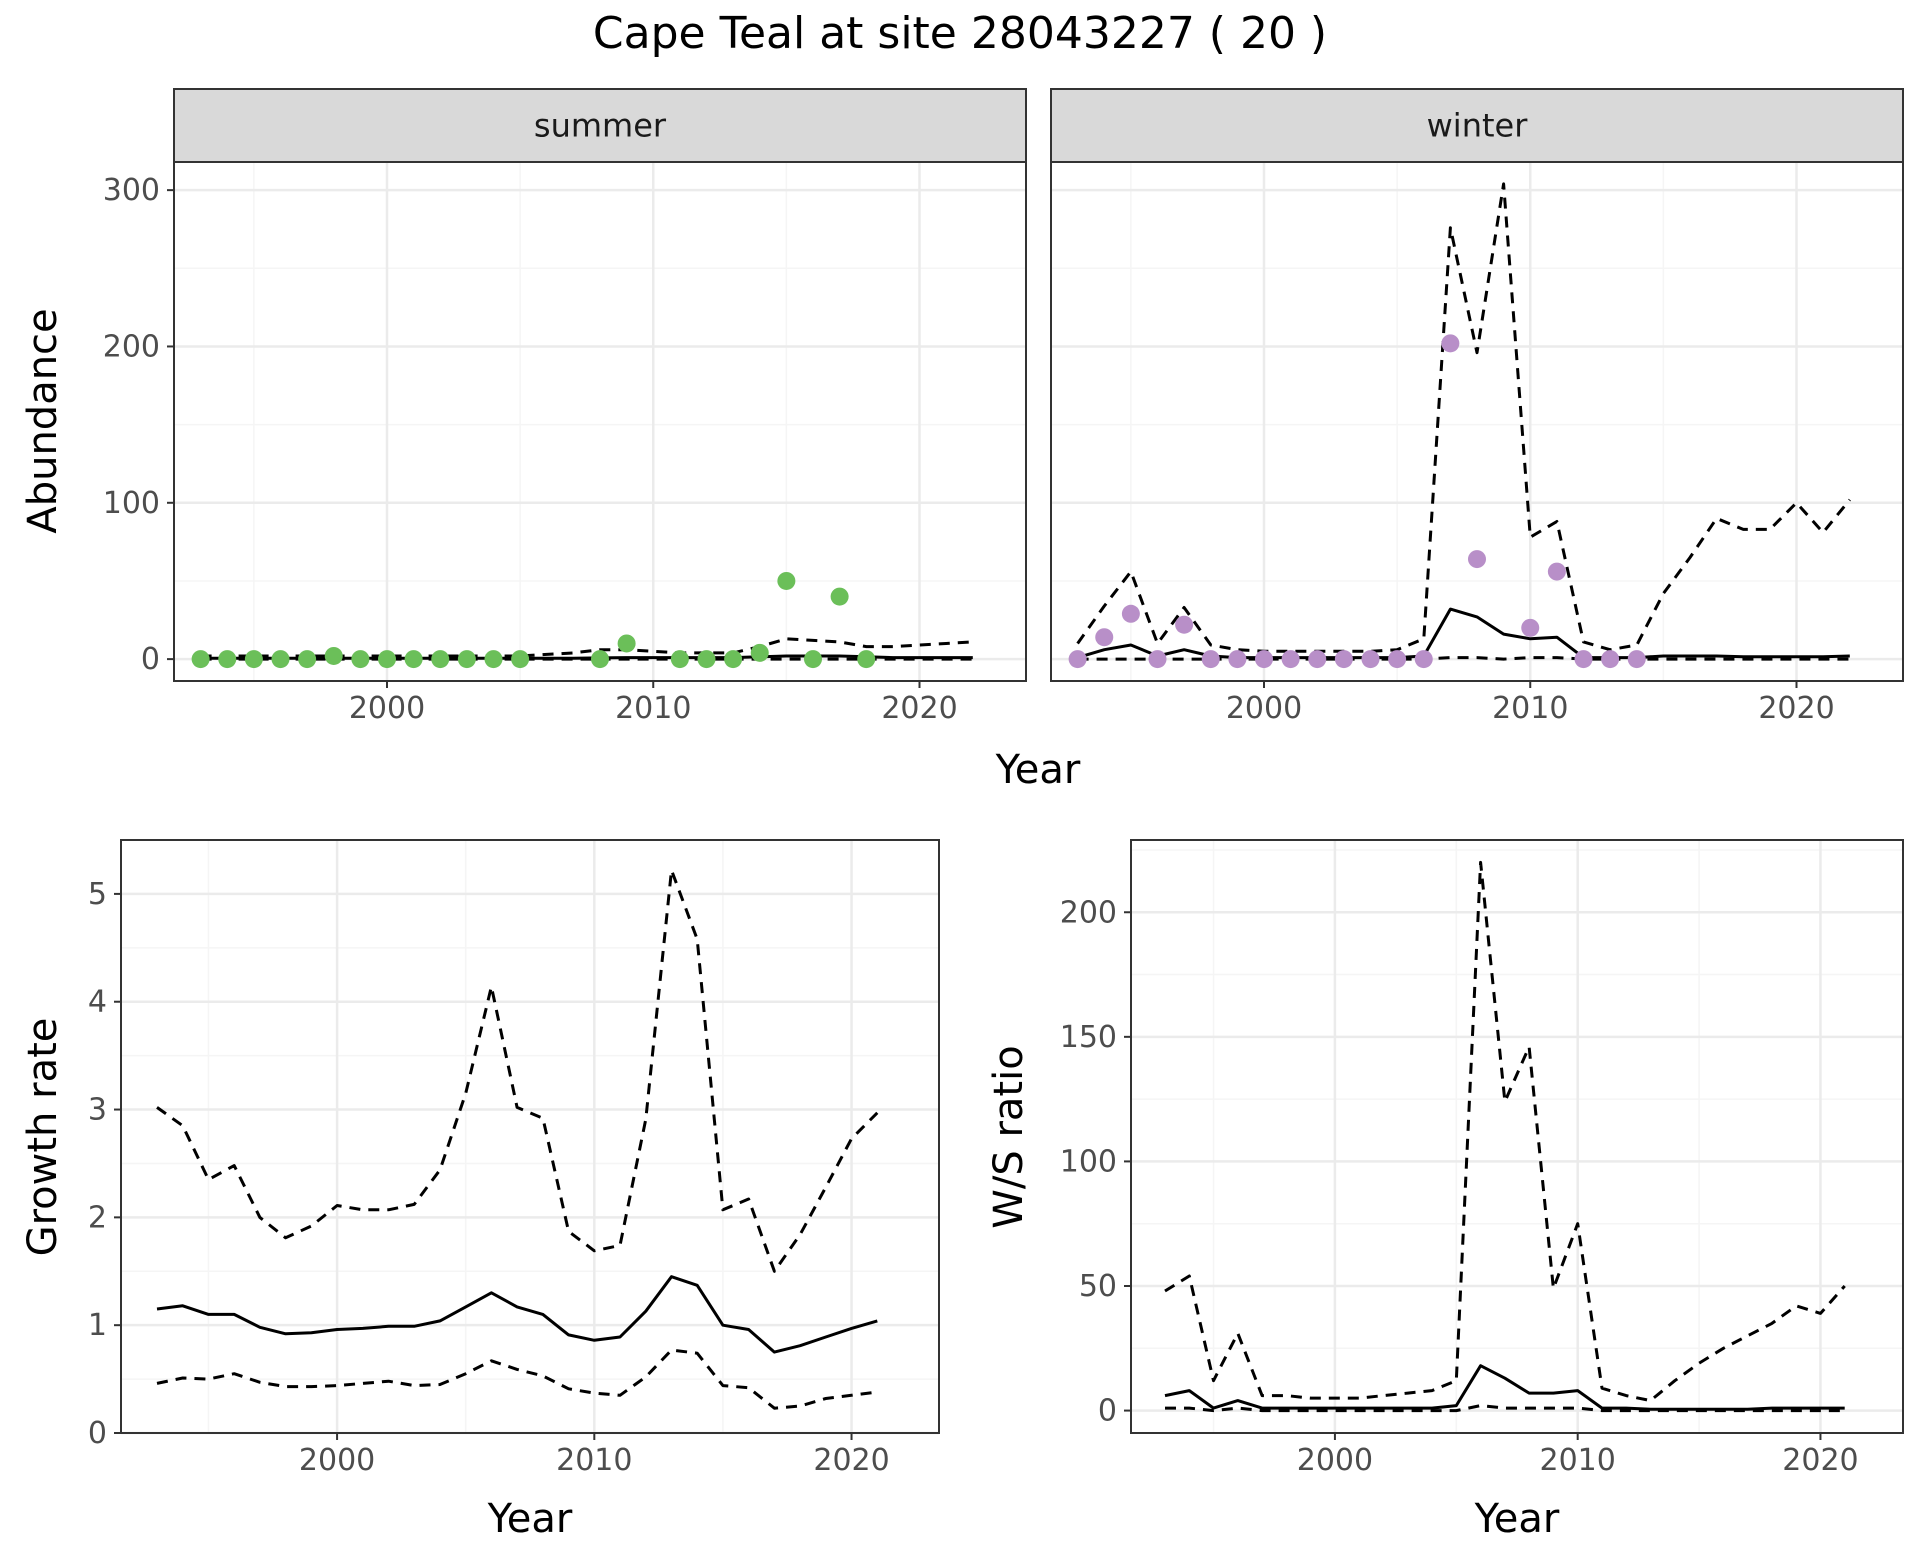 The height and width of the screenshot is (1560, 1920). I want to click on y-tick-label: 100, so click(1088, 1161).